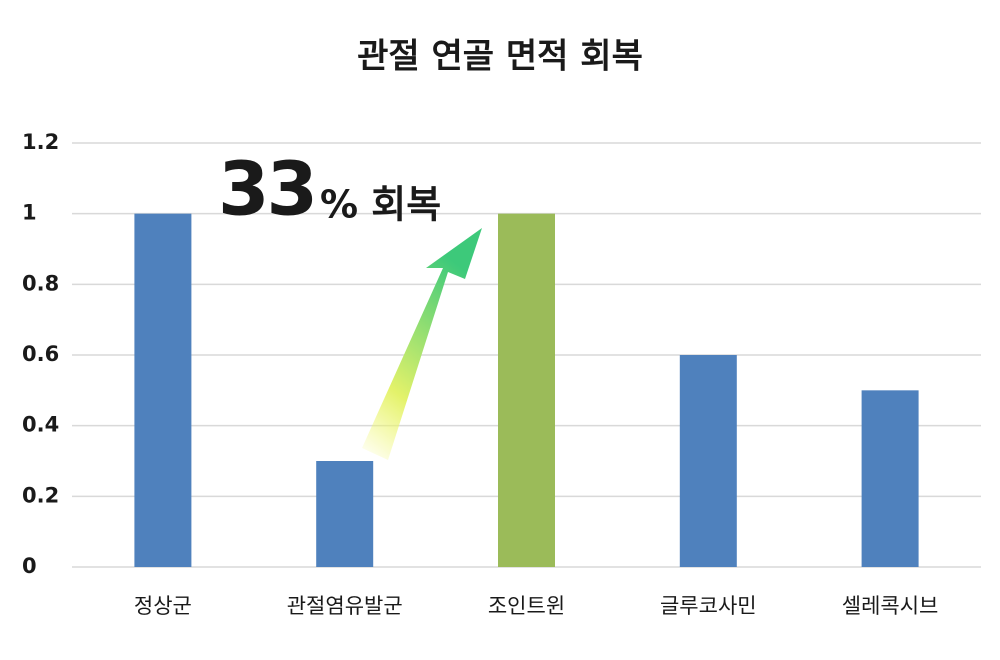 This screenshot has height=660, width=1000. Describe the element at coordinates (40, 425) in the screenshot. I see `y-tick-label: 0.4` at that location.